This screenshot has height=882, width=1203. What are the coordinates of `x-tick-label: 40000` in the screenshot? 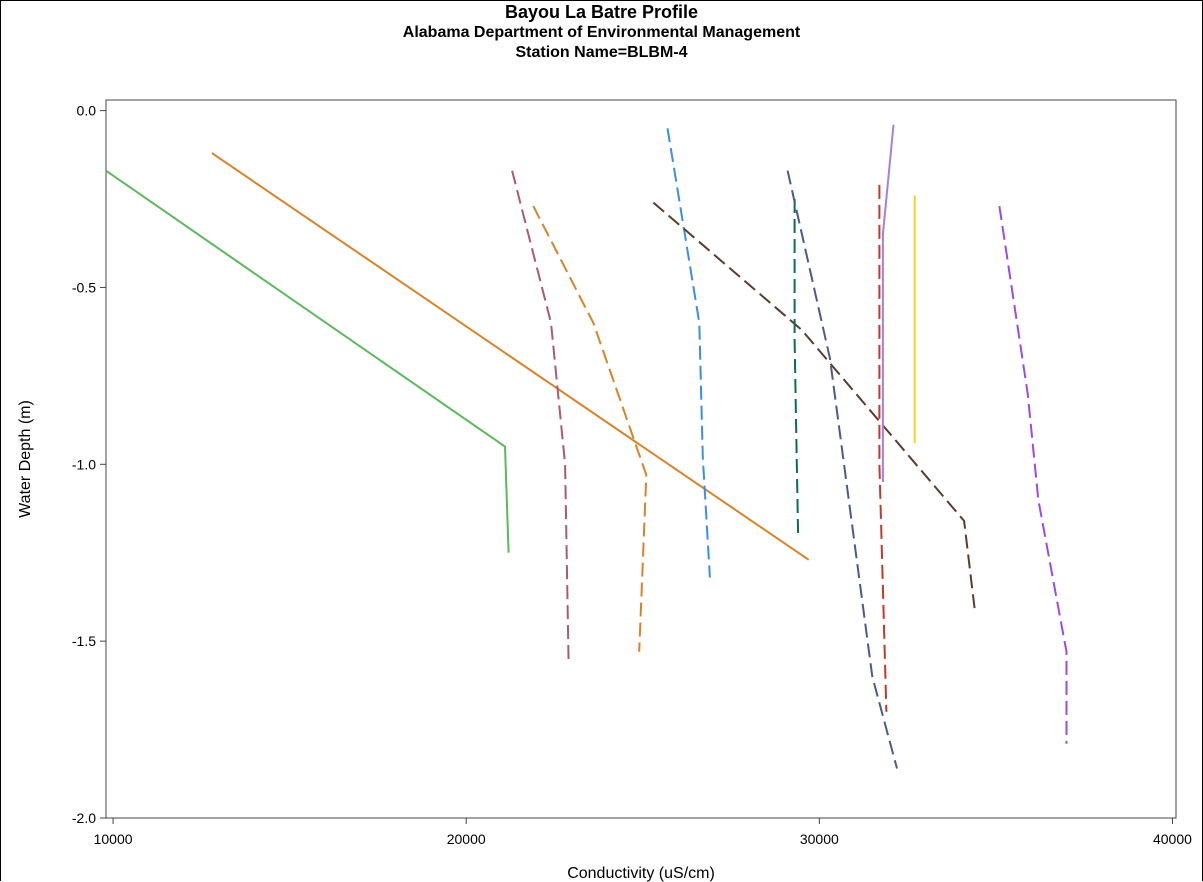 It's located at (1172, 839).